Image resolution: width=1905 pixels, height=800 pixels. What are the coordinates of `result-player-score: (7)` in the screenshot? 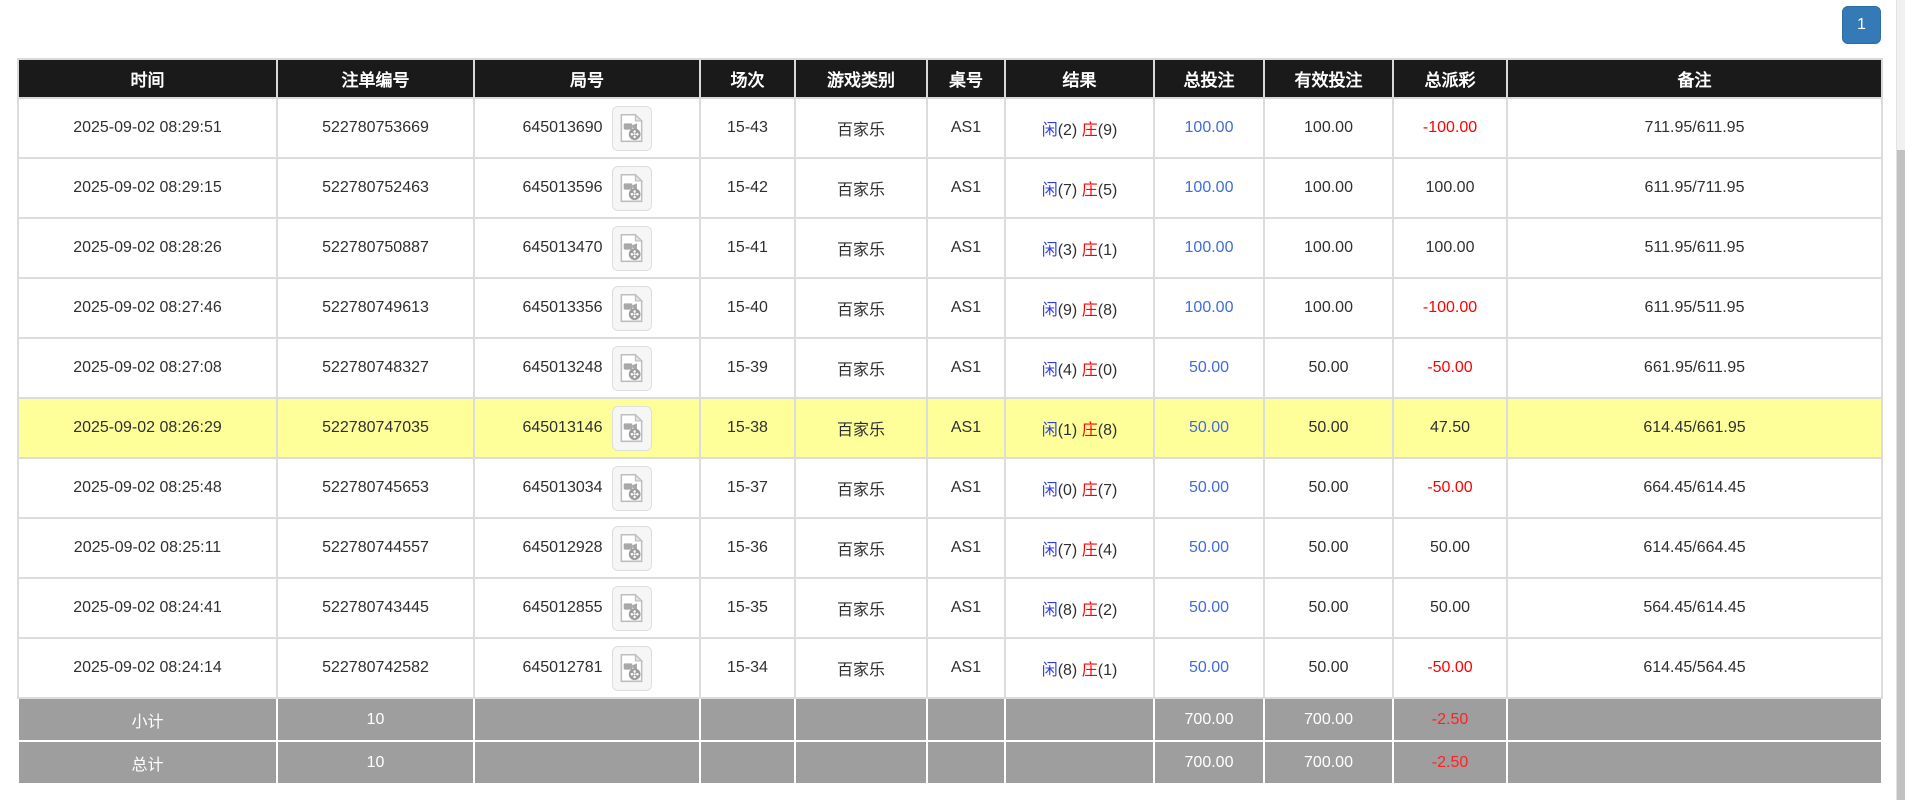 It's located at (1067, 550).